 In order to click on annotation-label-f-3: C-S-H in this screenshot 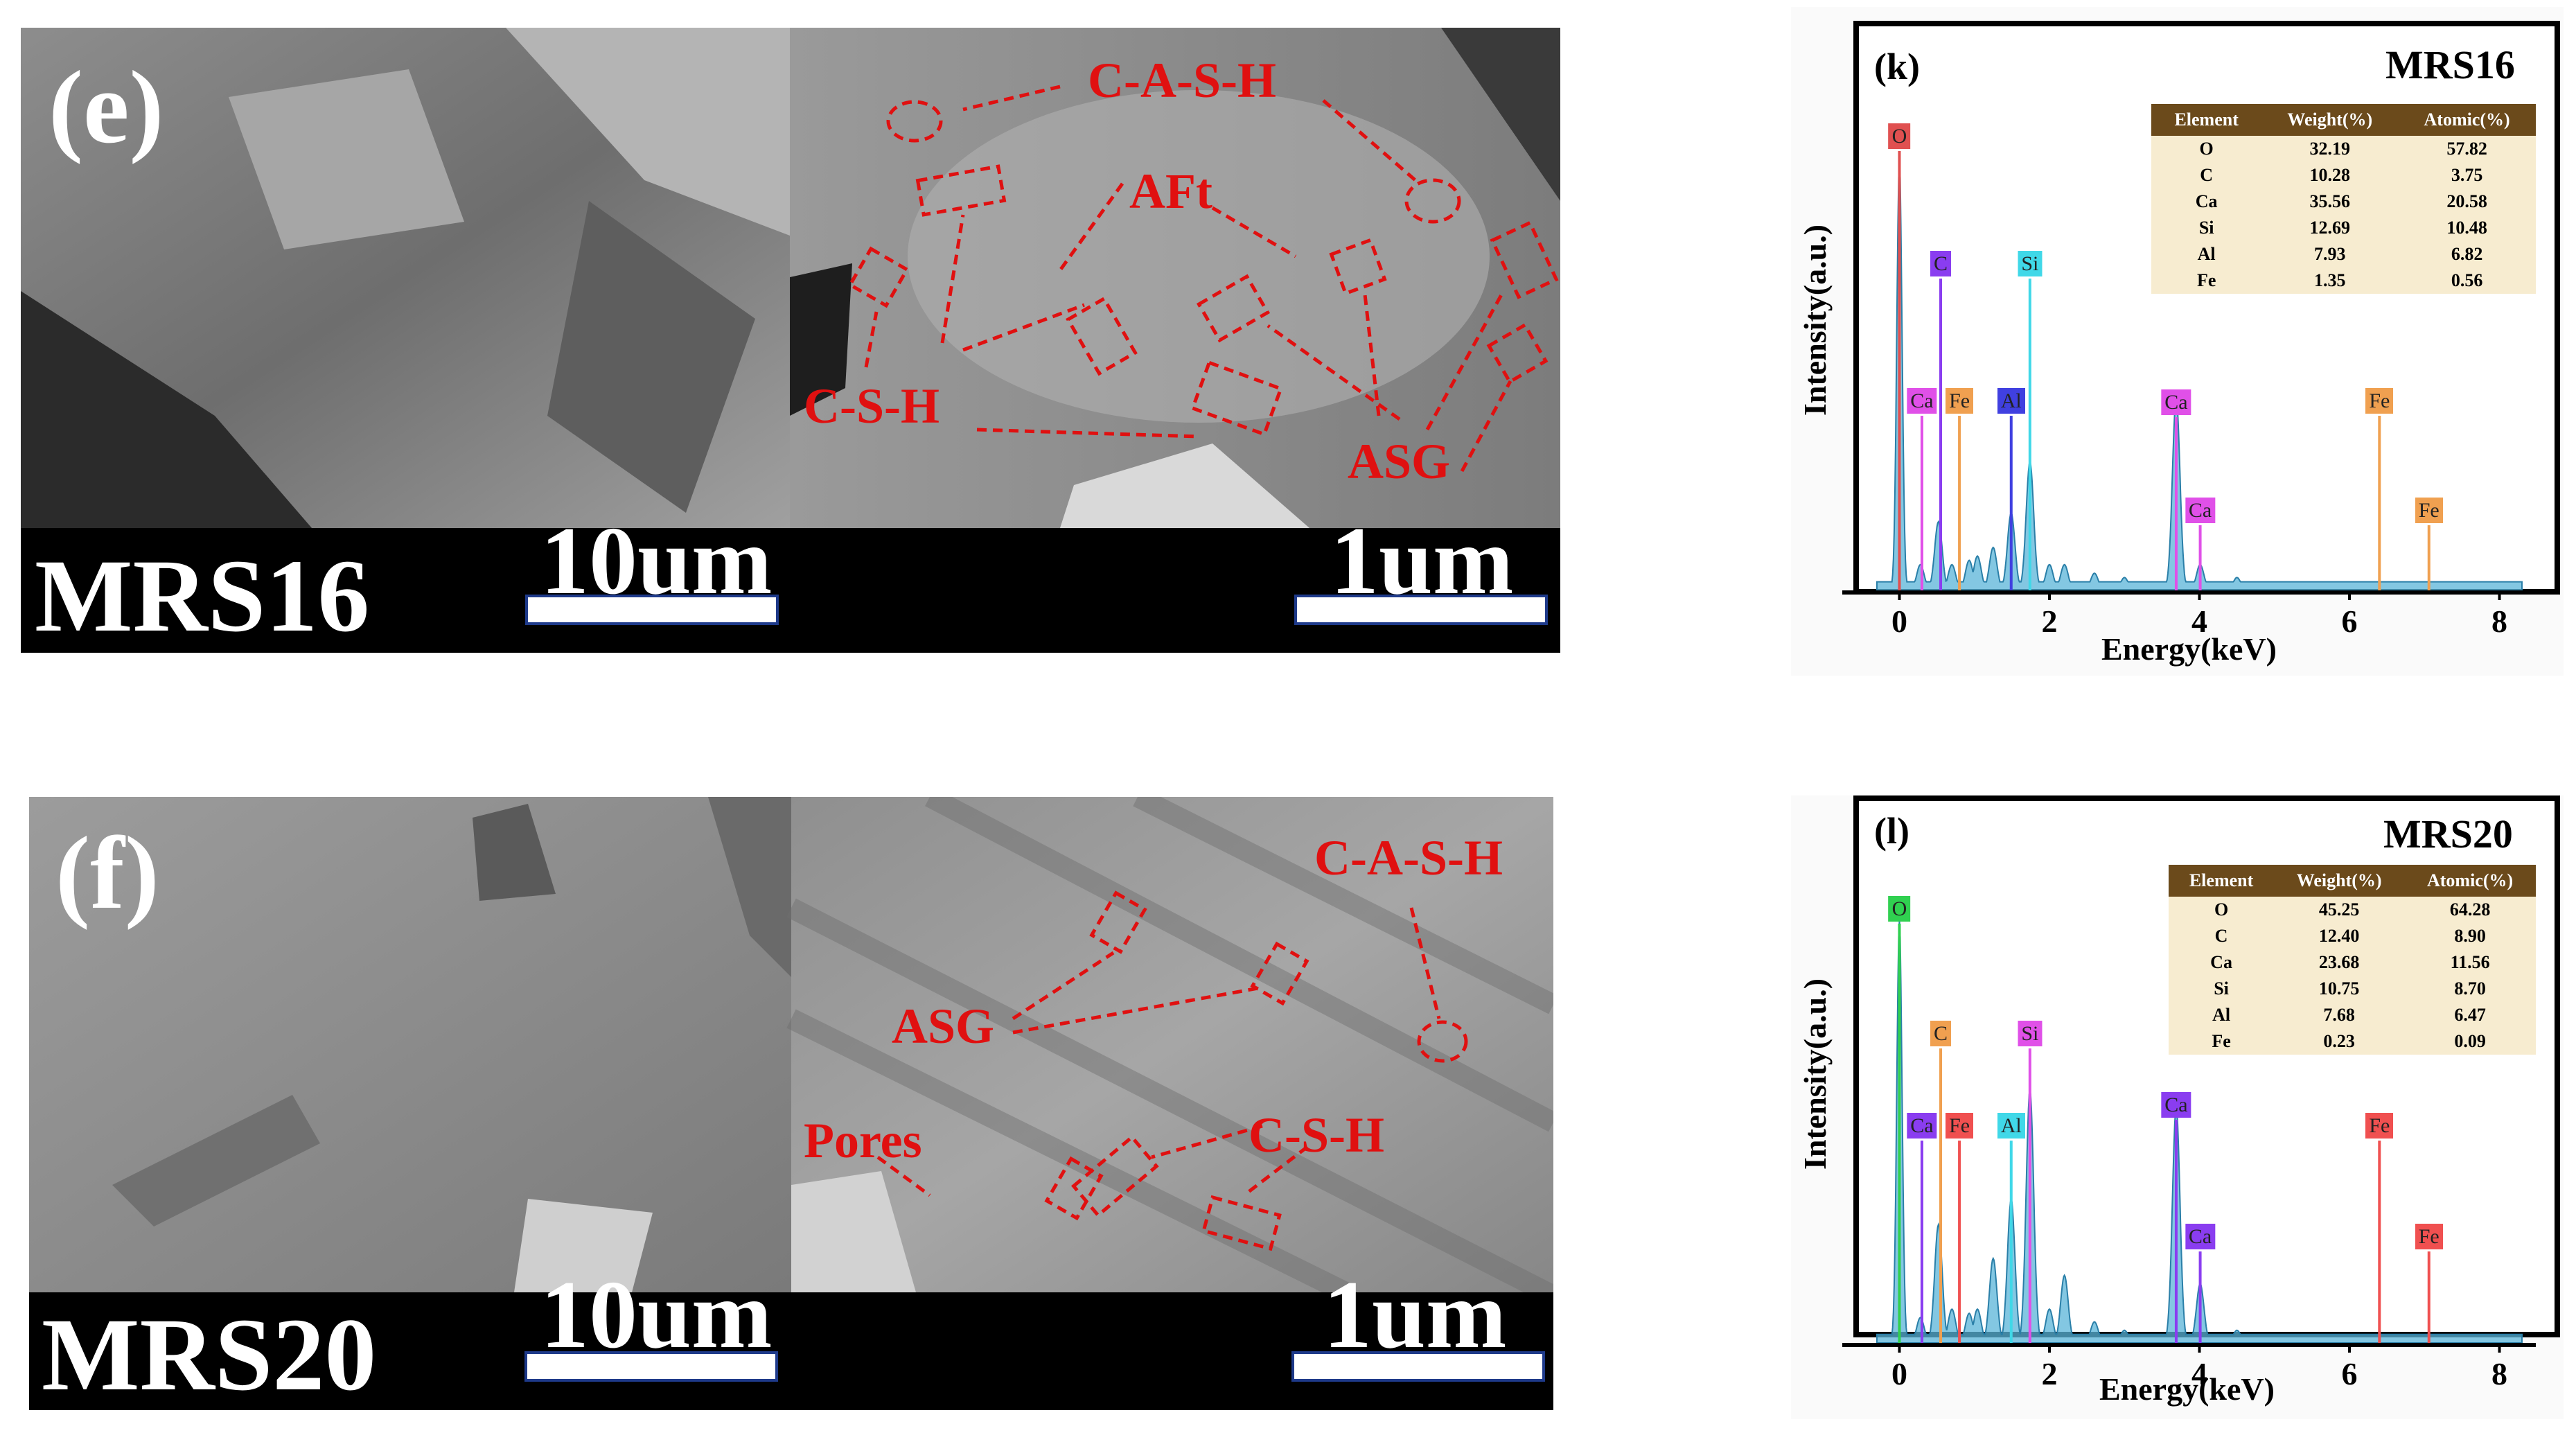, I will do `click(1316, 1135)`.